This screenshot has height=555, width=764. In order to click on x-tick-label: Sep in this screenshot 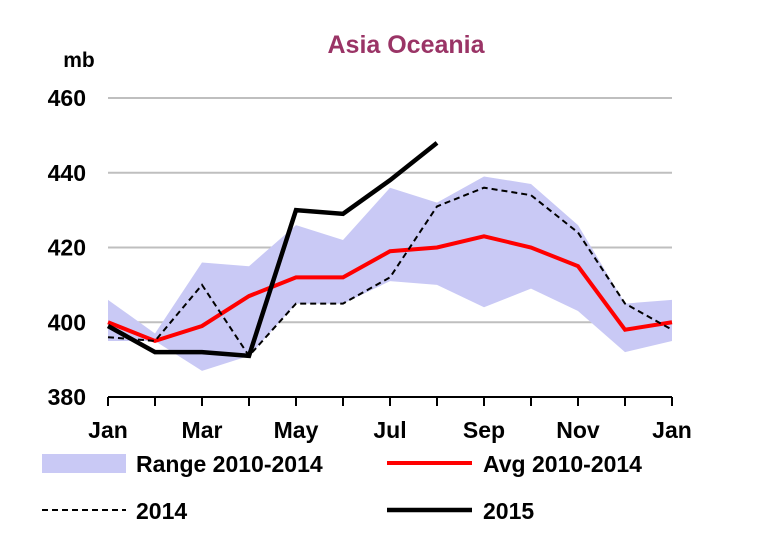, I will do `click(484, 430)`.